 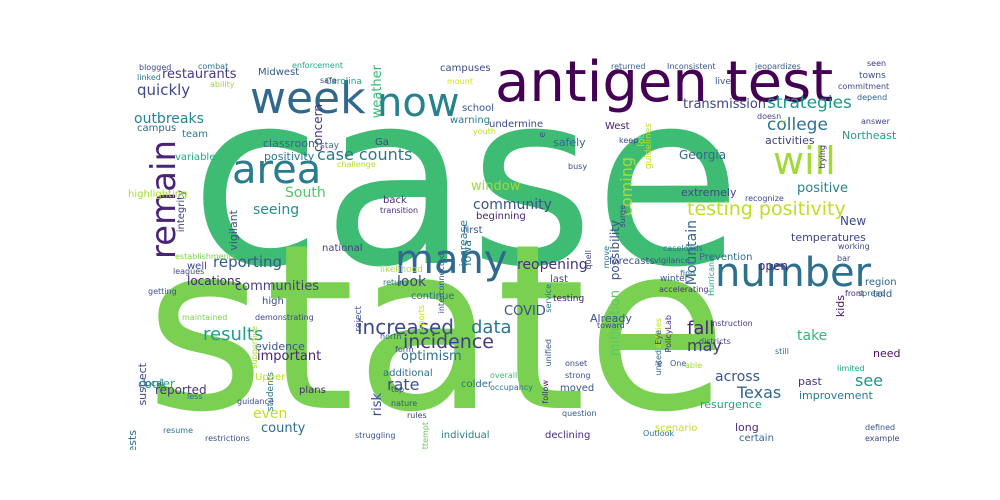 What do you see at coordinates (797, 125) in the screenshot?
I see `word: college` at bounding box center [797, 125].